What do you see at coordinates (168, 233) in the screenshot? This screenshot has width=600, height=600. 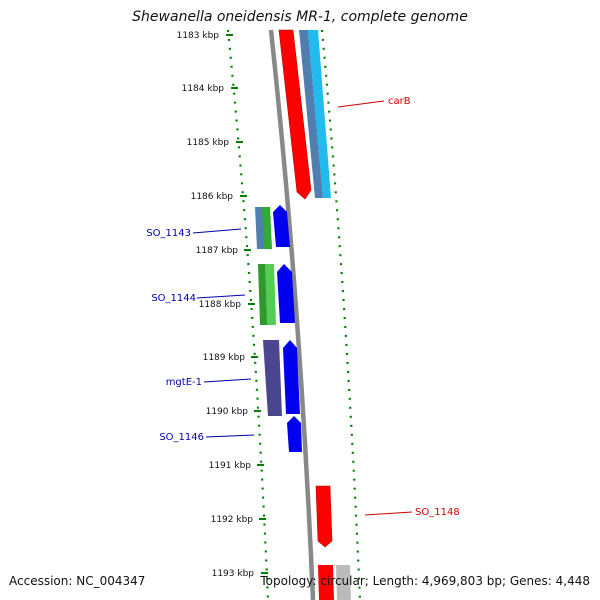 I see `gene-label-so1143: SO_1143` at bounding box center [168, 233].